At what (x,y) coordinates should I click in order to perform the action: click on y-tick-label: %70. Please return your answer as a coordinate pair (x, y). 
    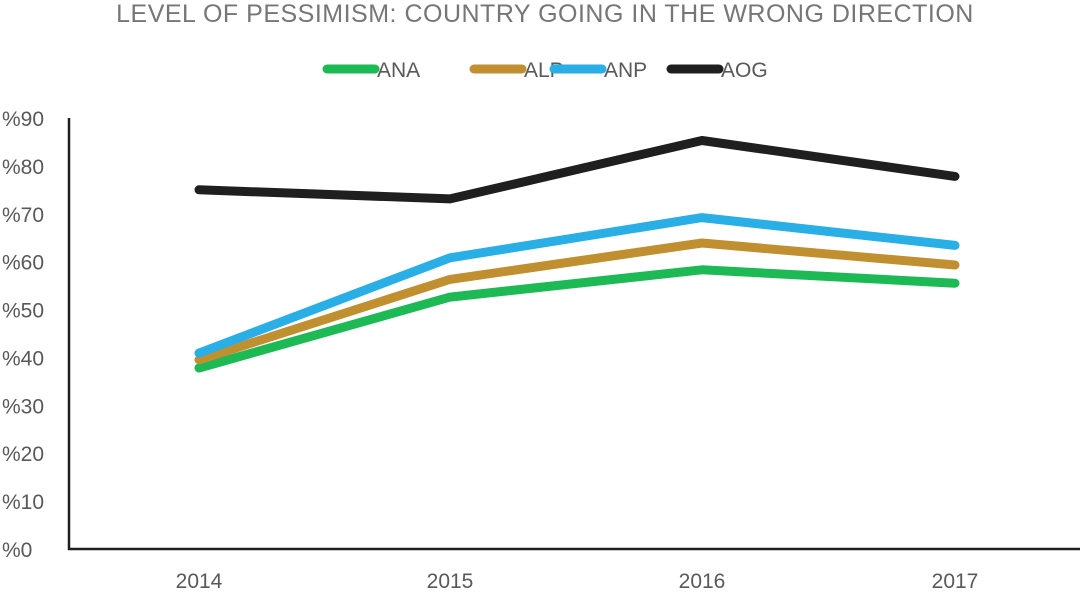
    Looking at the image, I should click on (23, 215).